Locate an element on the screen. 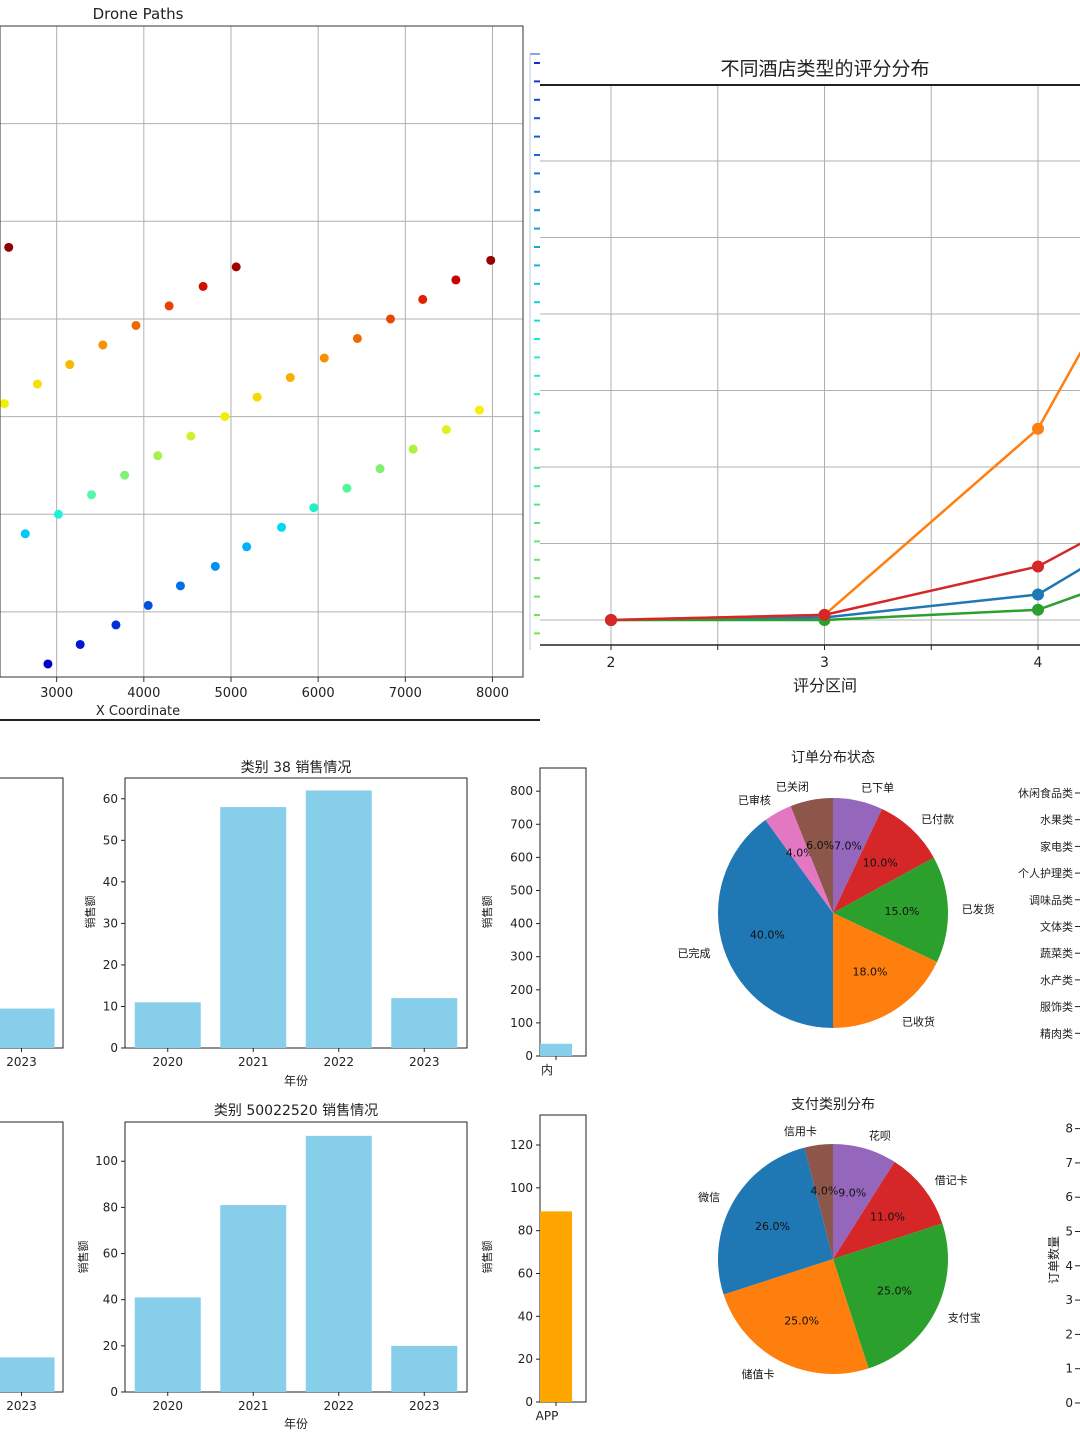  pie-order-pct-label: 7.0% is located at coordinates (848, 846).